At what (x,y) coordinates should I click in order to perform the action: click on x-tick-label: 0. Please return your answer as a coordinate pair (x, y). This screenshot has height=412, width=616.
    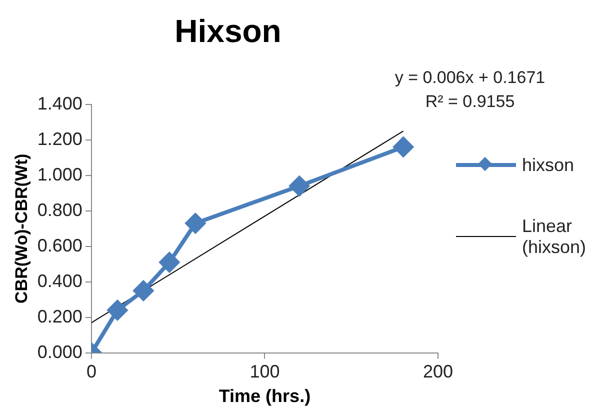
    Looking at the image, I should click on (91, 372).